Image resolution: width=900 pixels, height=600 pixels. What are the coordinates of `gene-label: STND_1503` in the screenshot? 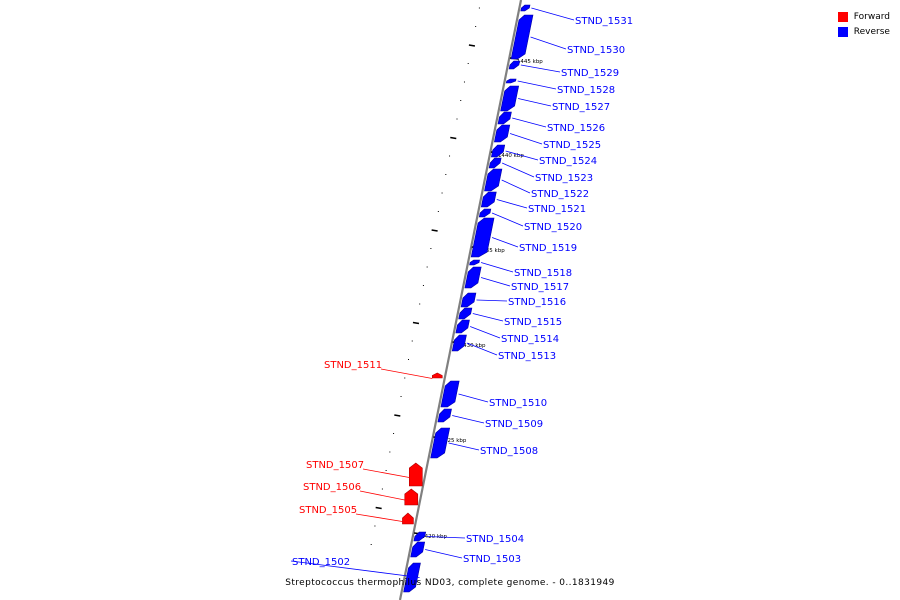 It's located at (492, 559).